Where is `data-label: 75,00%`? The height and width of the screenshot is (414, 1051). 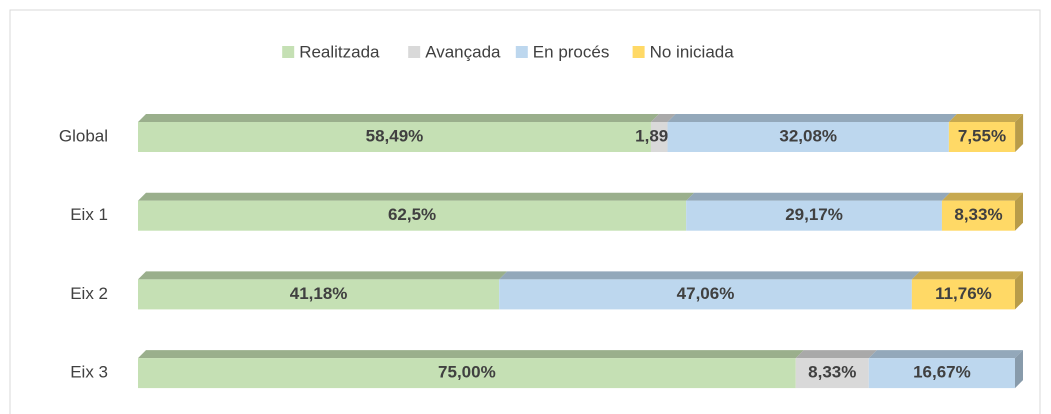 data-label: 75,00% is located at coordinates (467, 372).